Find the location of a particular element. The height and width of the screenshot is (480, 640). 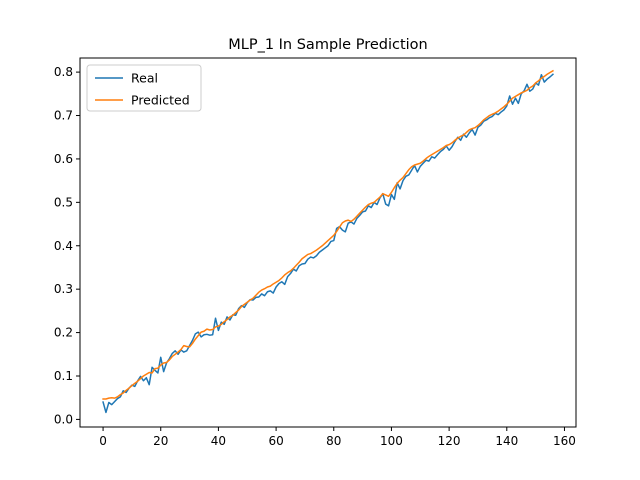

x-tick-label: 40 is located at coordinates (218, 441).